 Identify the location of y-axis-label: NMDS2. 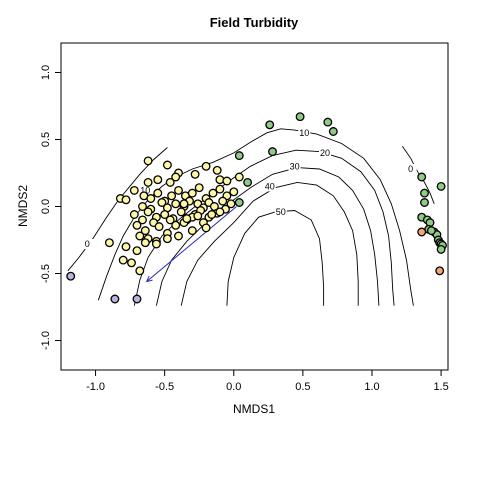
(23, 206).